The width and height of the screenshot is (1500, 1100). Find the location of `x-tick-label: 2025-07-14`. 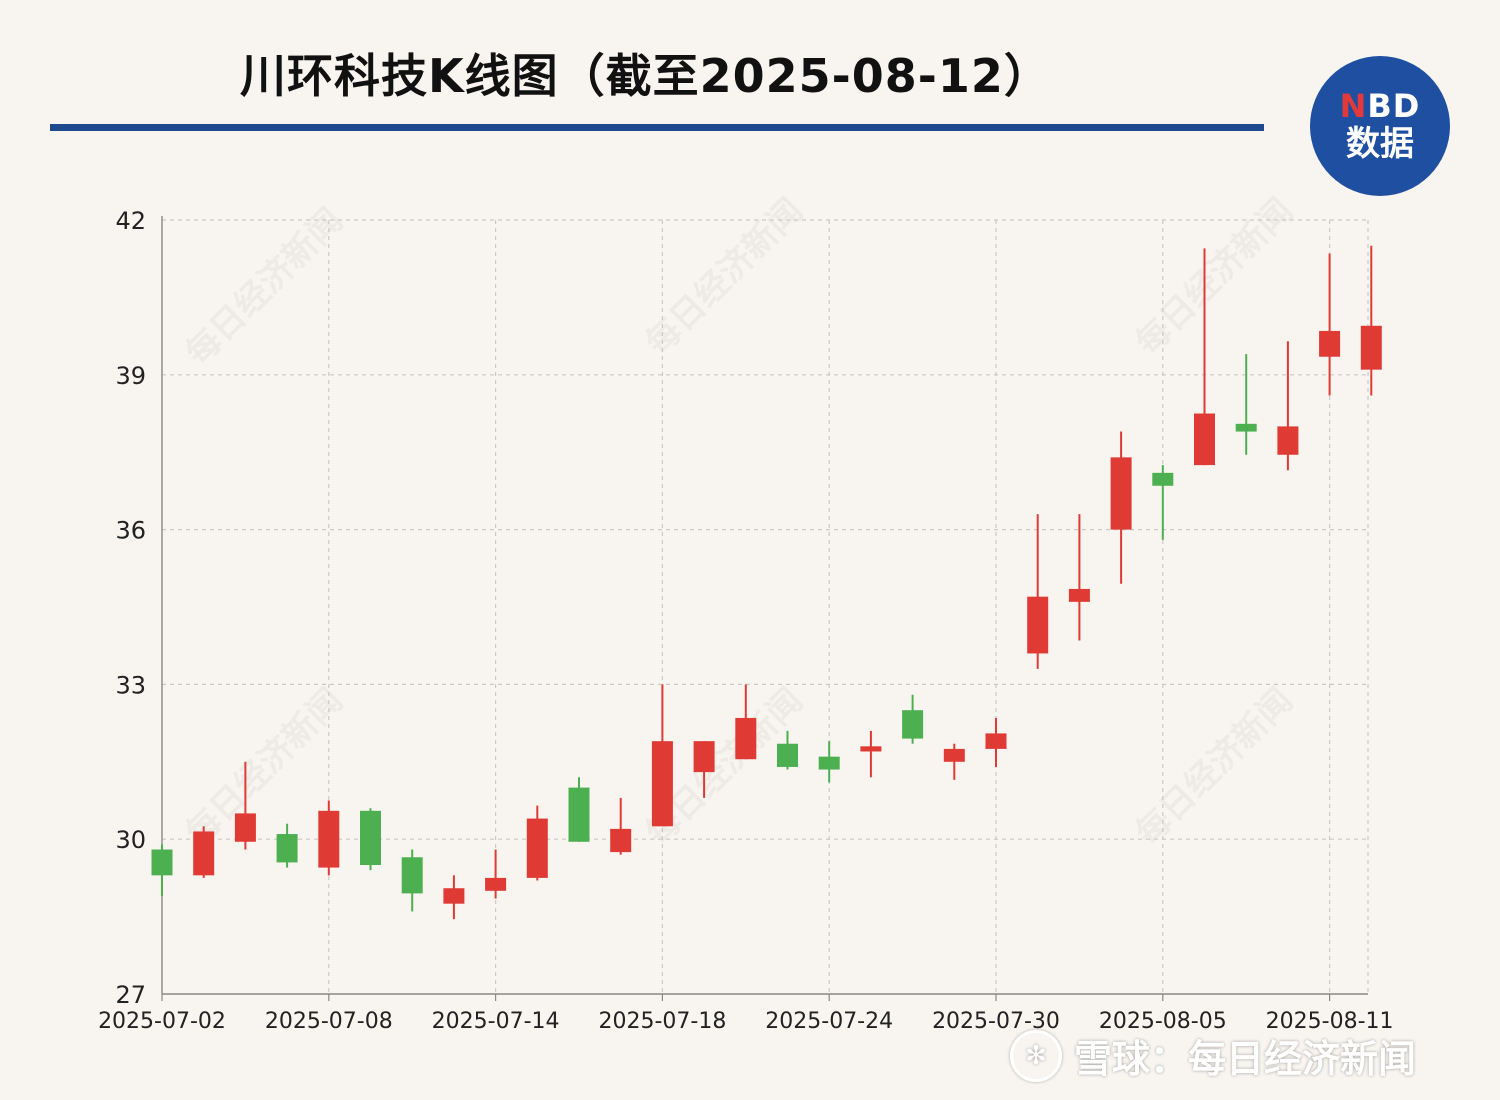

x-tick-label: 2025-07-14 is located at coordinates (496, 1021).